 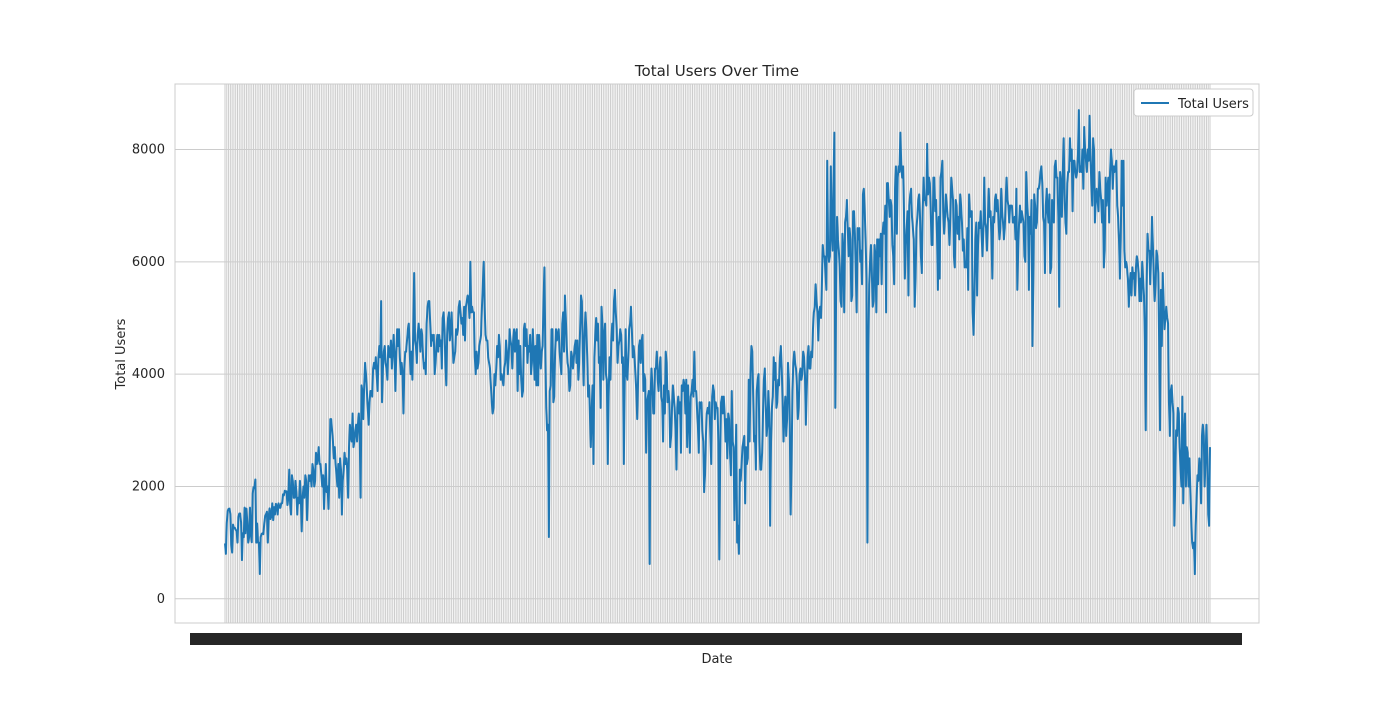 What do you see at coordinates (148, 149) in the screenshot?
I see `y-tick-label: 8000` at bounding box center [148, 149].